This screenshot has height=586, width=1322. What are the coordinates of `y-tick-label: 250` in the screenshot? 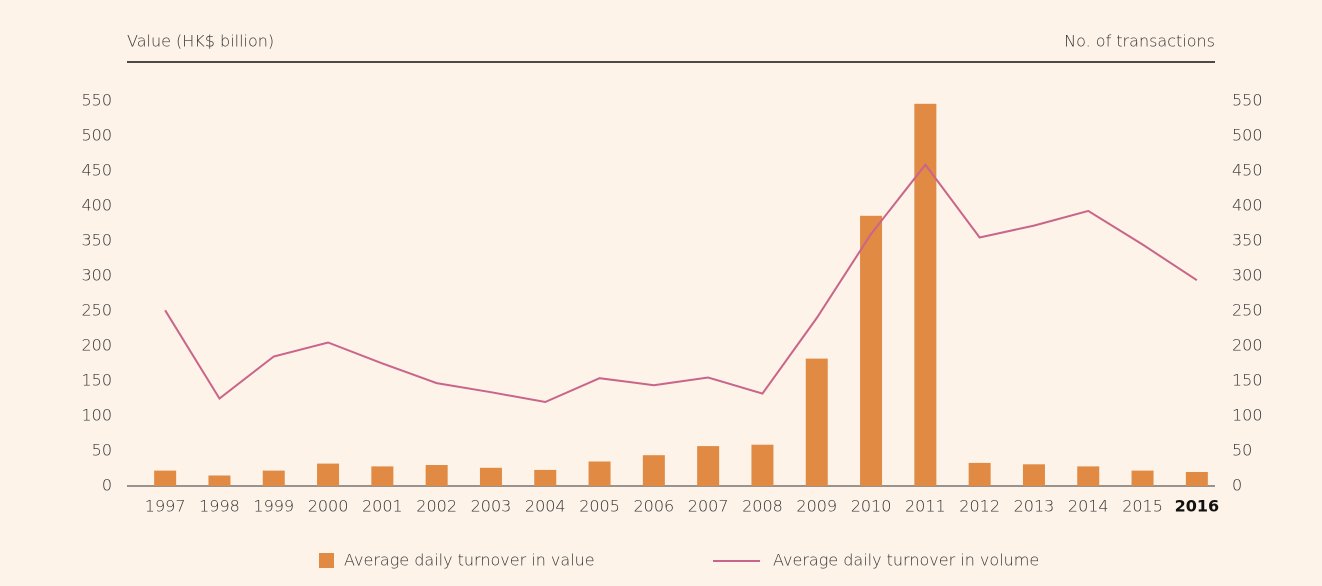 It's located at (96, 310).